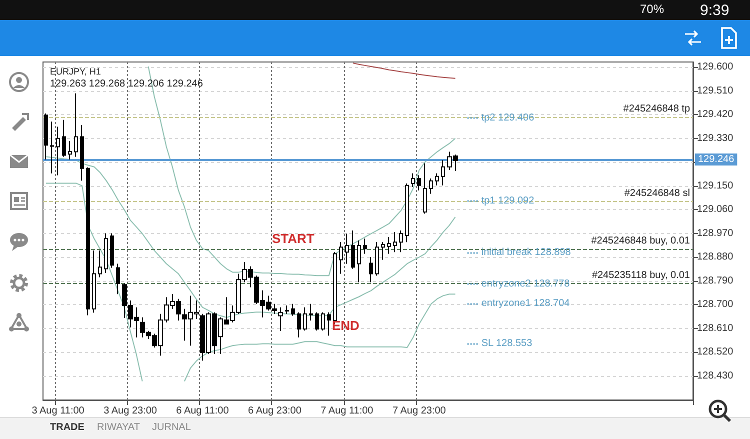  Describe the element at coordinates (347, 411) in the screenshot. I see `x-tick-label: 7 Aug 11:00` at that location.